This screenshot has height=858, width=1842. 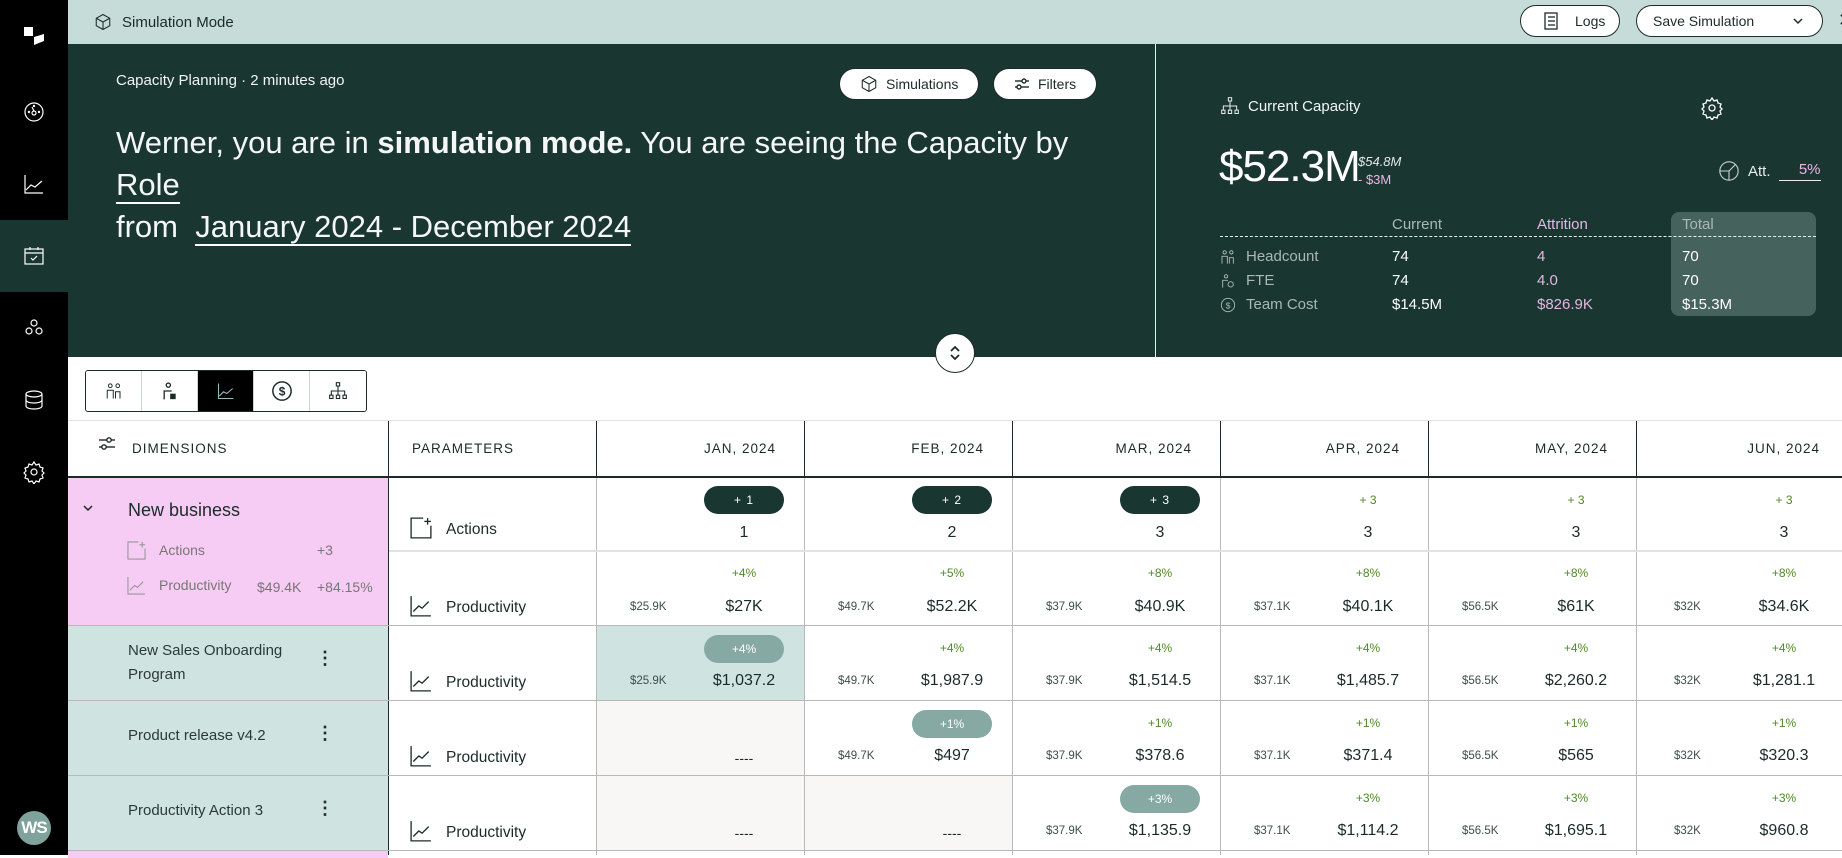 What do you see at coordinates (34, 256) in the screenshot?
I see `sidebar-item-planning` at bounding box center [34, 256].